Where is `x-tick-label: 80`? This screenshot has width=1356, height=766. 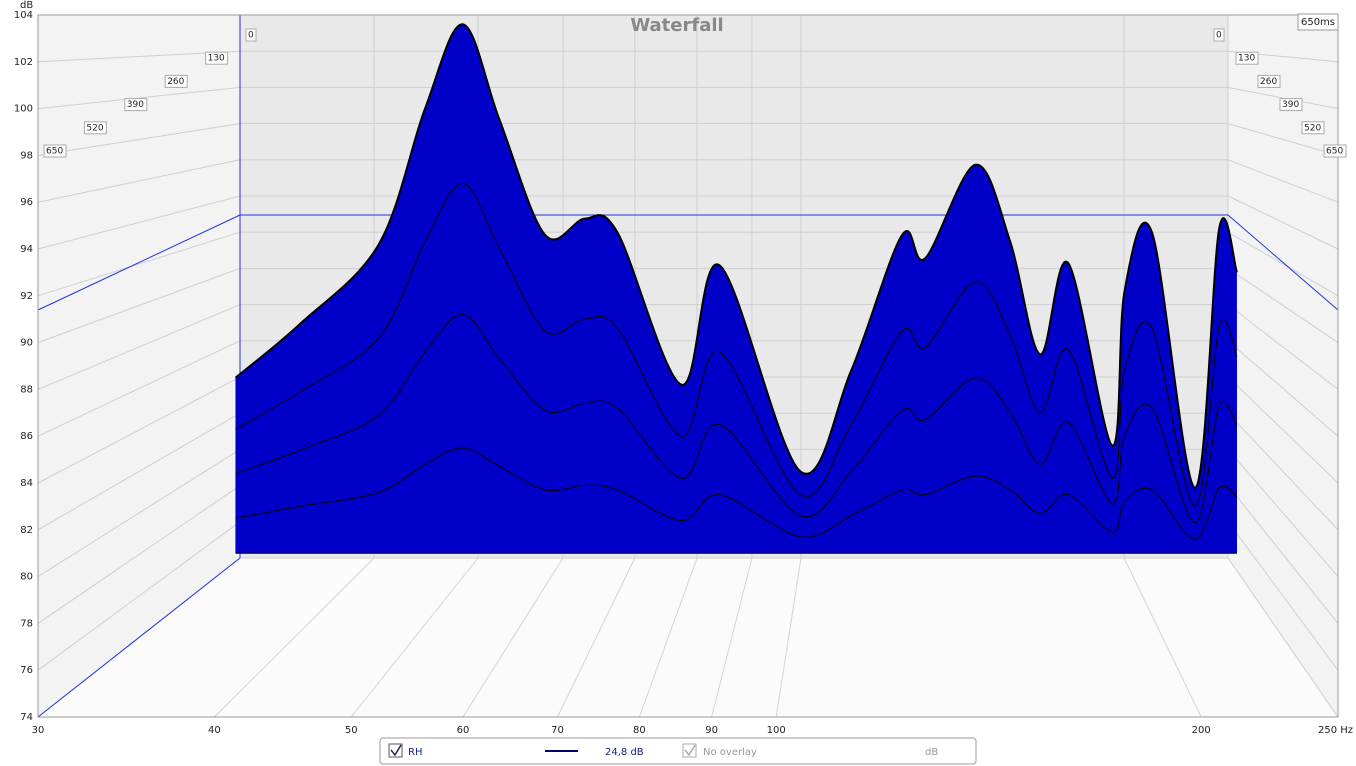 x-tick-label: 80 is located at coordinates (639, 730).